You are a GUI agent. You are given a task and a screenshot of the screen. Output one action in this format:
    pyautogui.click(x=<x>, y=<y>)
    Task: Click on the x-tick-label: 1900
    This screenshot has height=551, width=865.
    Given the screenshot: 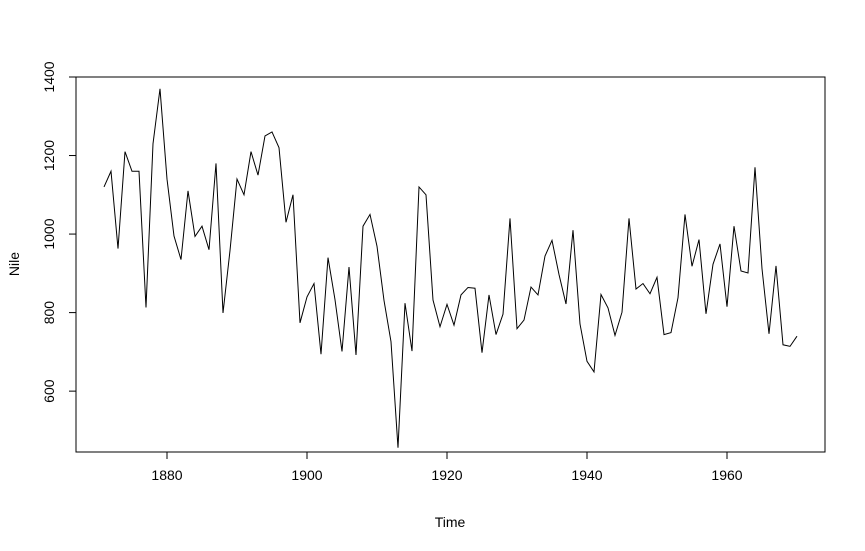 What is the action you would take?
    pyautogui.click(x=306, y=475)
    